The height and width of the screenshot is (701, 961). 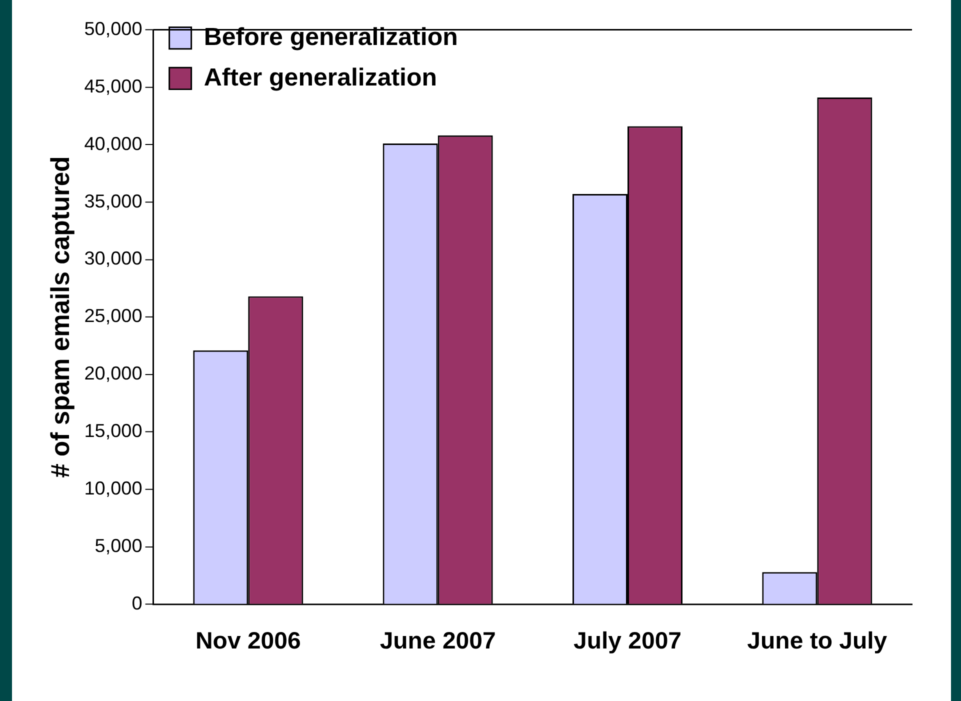 I want to click on y-tick-label: 40,000, so click(x=113, y=143).